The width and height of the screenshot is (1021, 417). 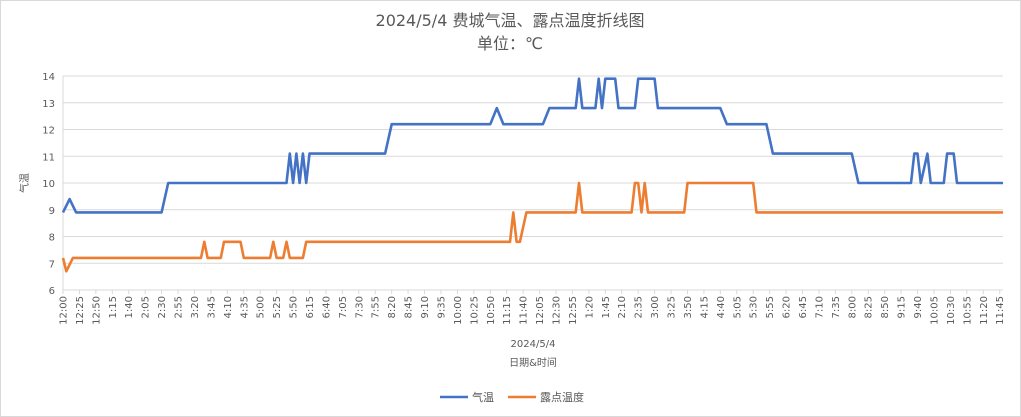 I want to click on x-tick-label: 9:15, so click(x=902, y=307).